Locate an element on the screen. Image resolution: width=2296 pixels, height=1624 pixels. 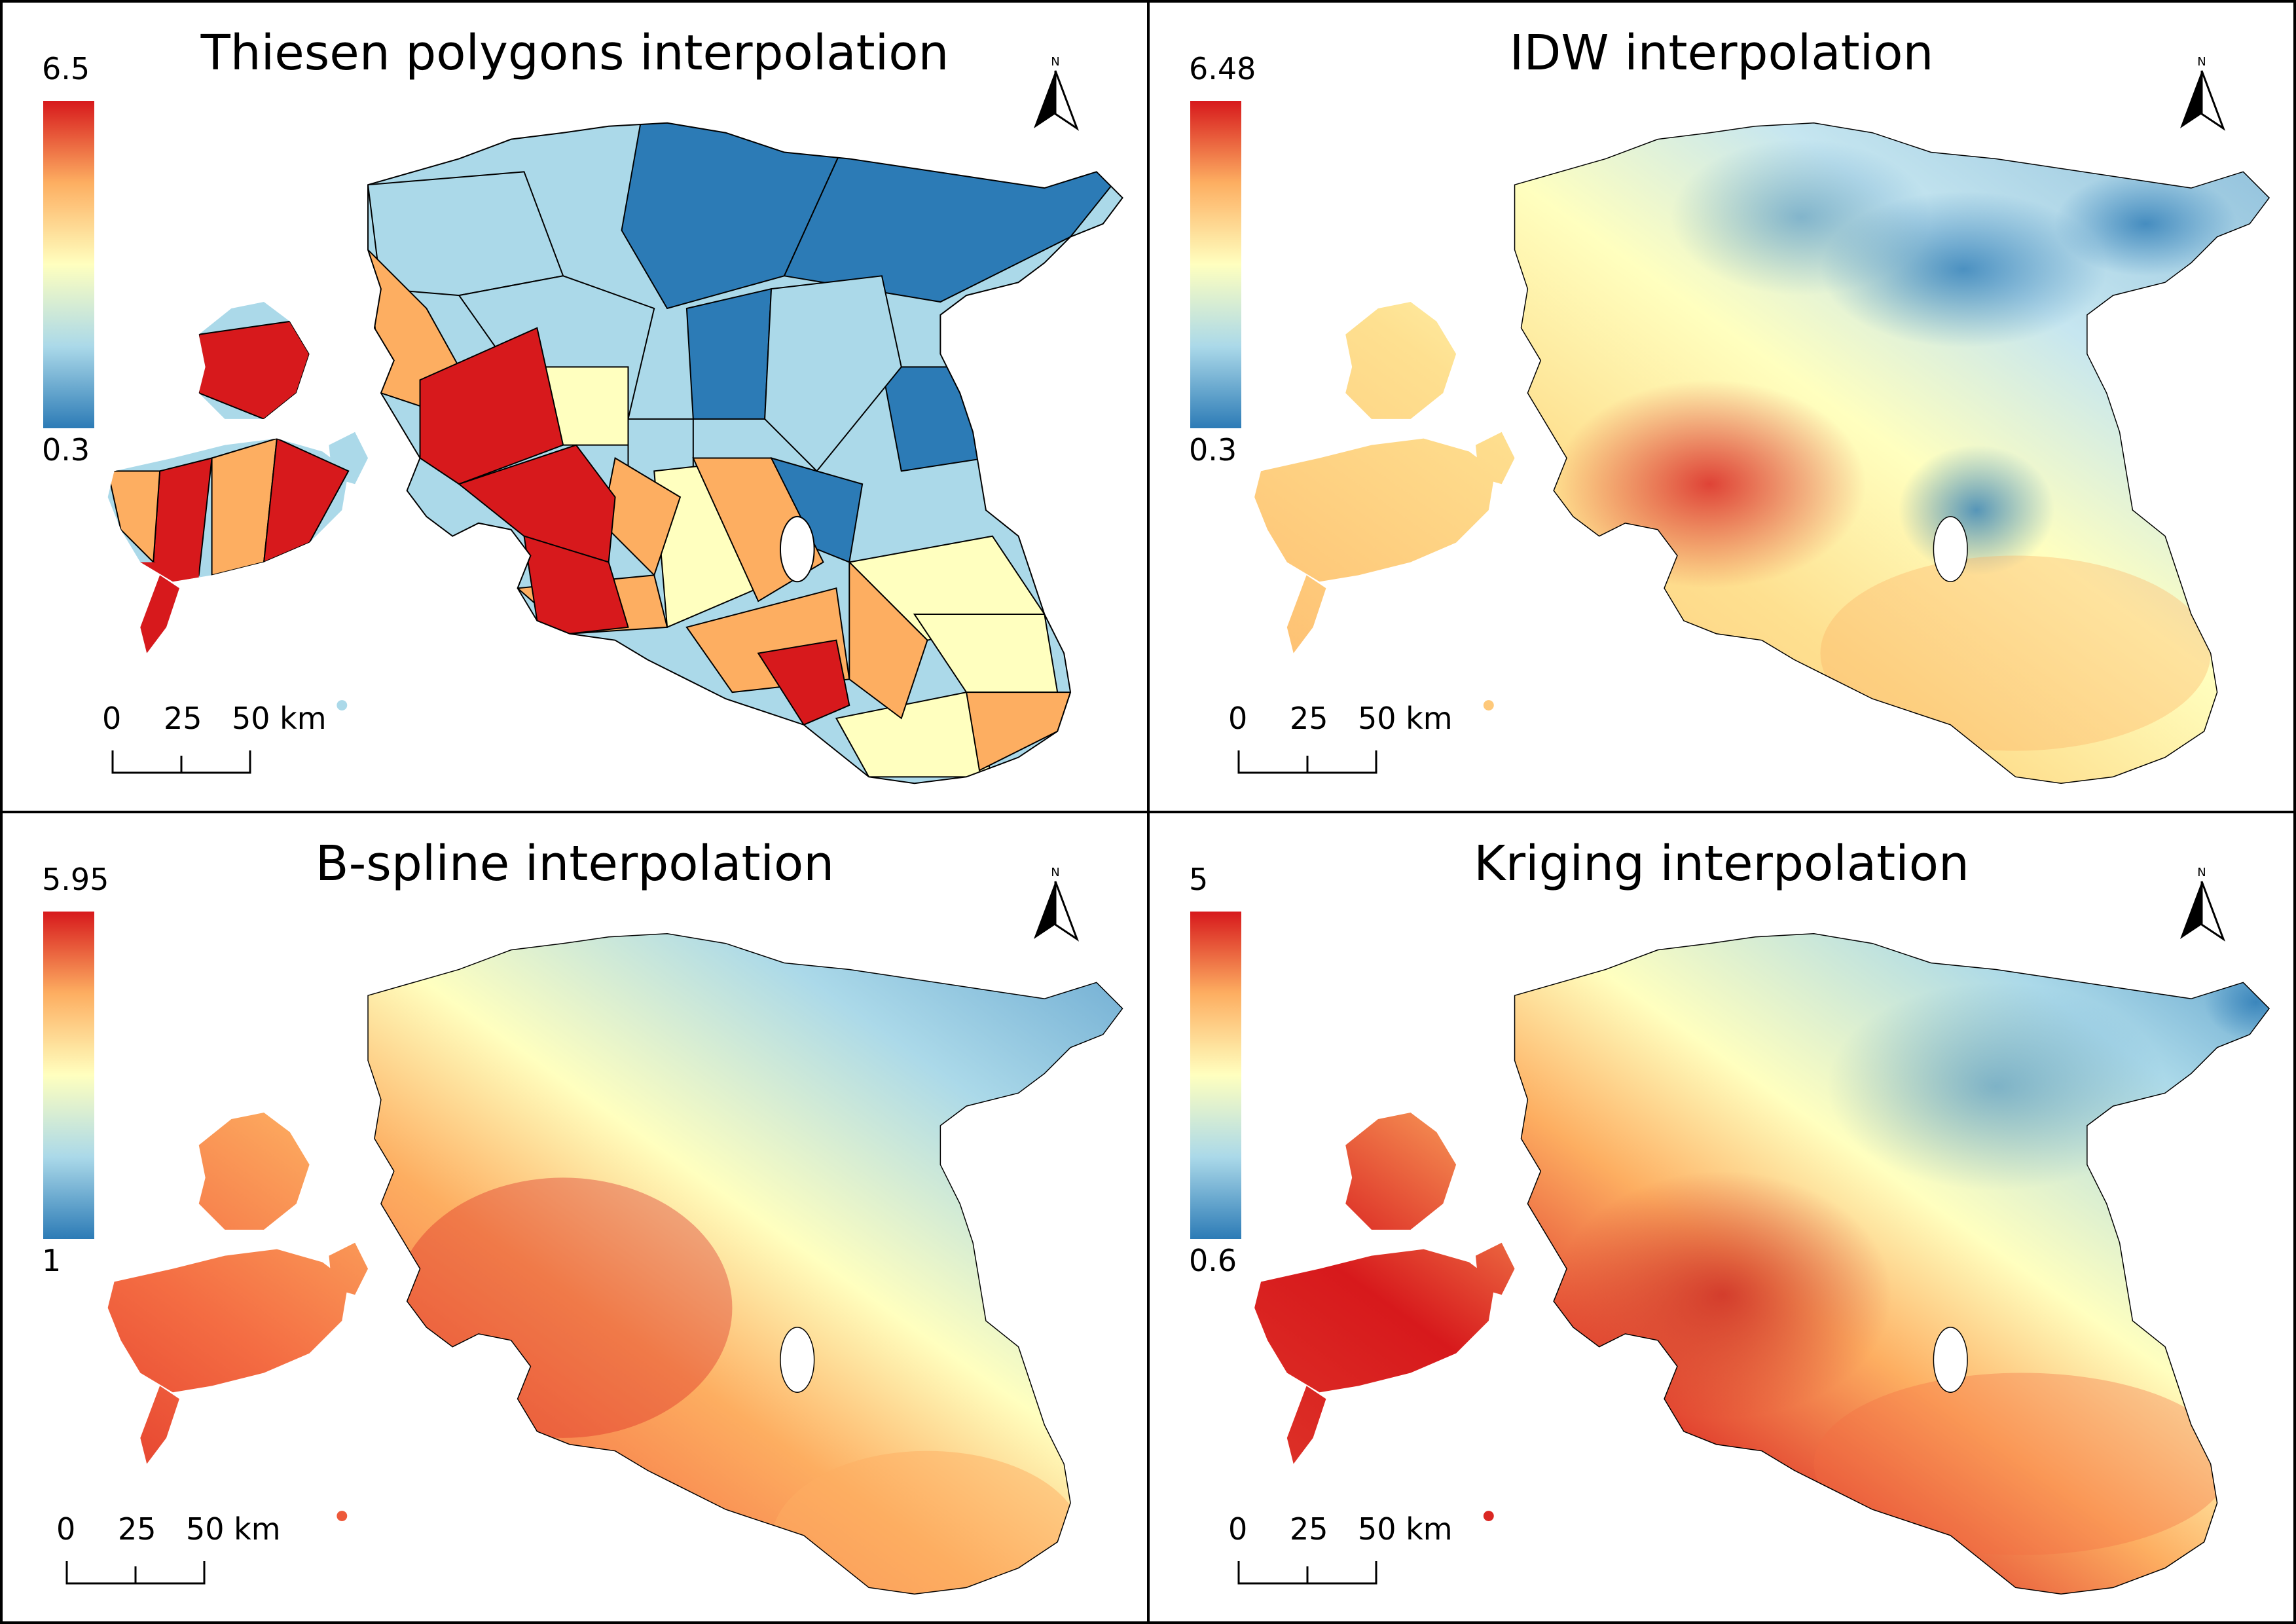
legend-max-label: 5.95 is located at coordinates (75, 879).